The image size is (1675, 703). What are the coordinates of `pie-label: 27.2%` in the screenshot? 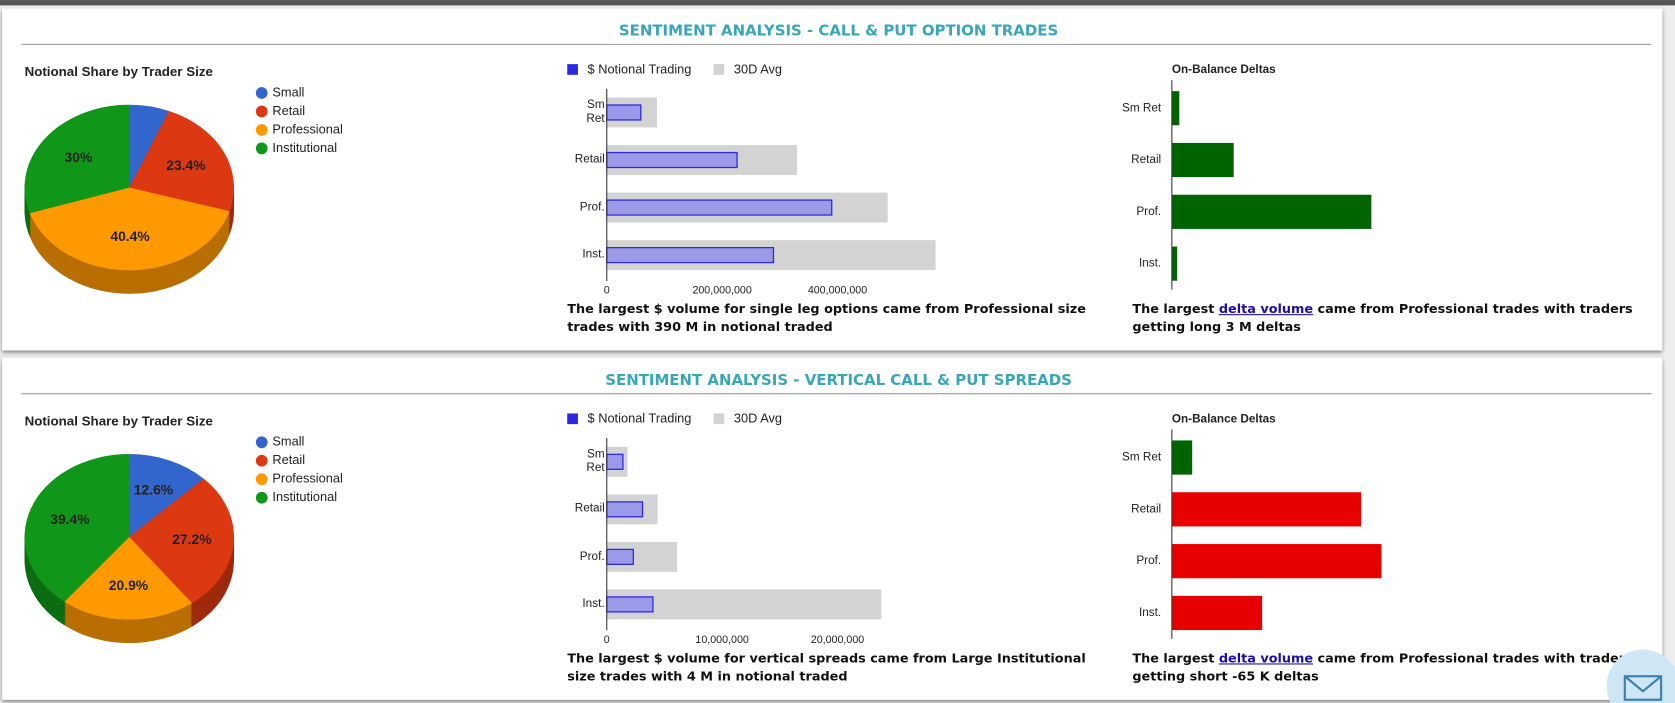 It's located at (191, 539).